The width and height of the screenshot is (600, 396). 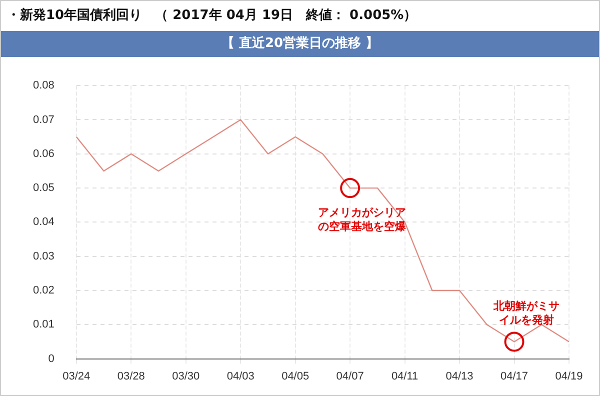 I want to click on x-tick-label: 04/05, so click(x=296, y=376).